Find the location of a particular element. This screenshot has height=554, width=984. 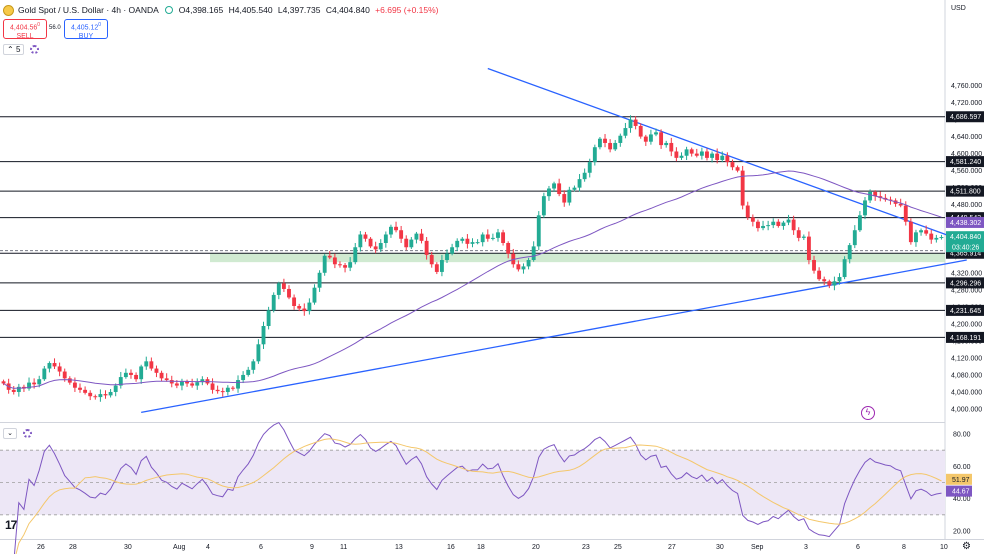

sell-button: 4,404.560 SELL is located at coordinates (25, 29).